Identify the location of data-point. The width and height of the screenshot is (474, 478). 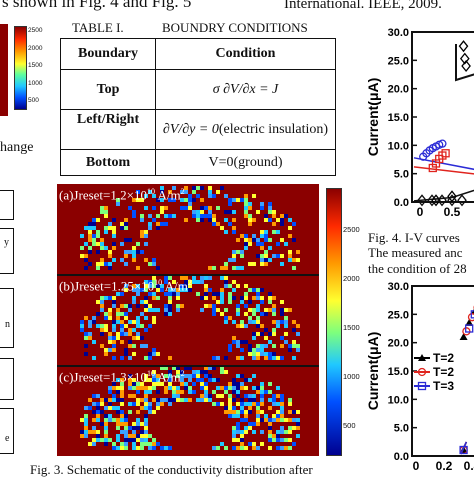
(466, 331).